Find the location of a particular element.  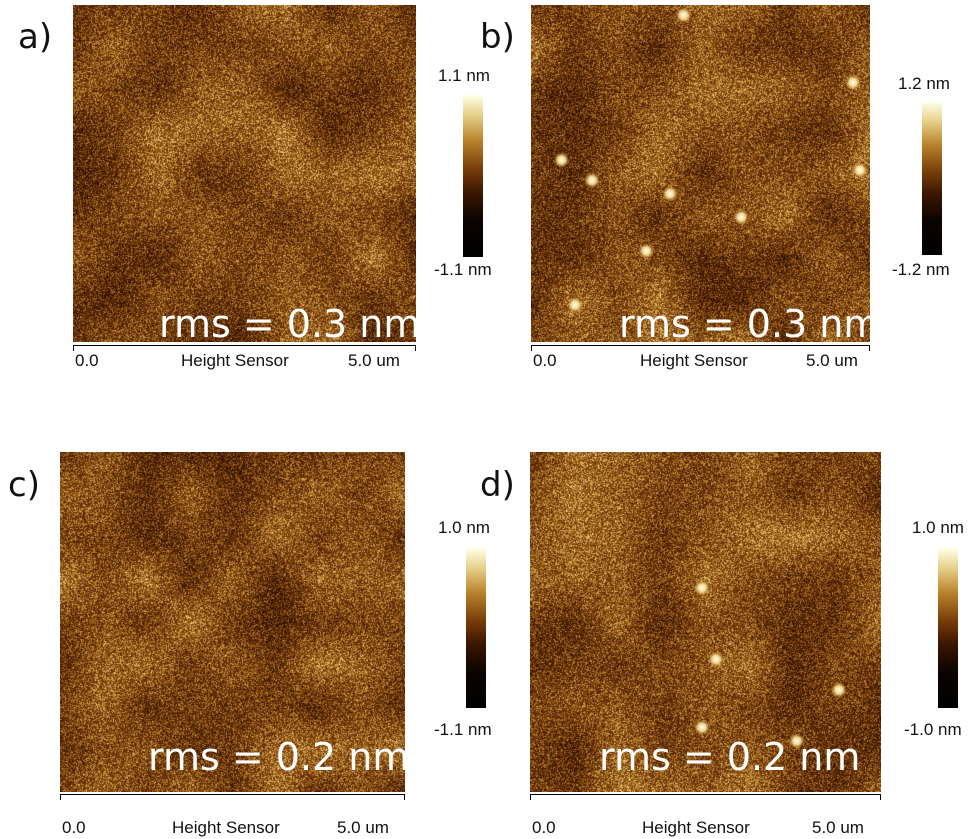

colorbar-min-label: -1.0 nm is located at coordinates (933, 729).